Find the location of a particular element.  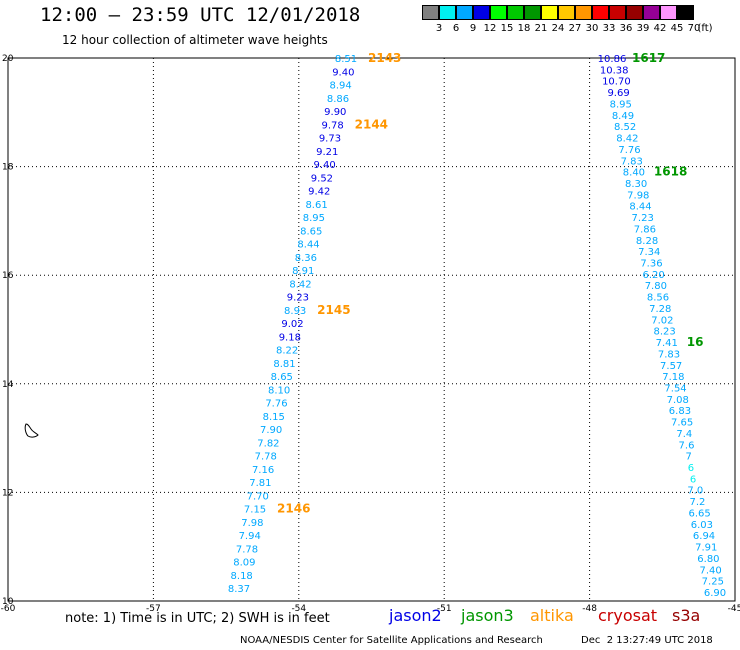

swh-value: 7.28 is located at coordinates (660, 309).